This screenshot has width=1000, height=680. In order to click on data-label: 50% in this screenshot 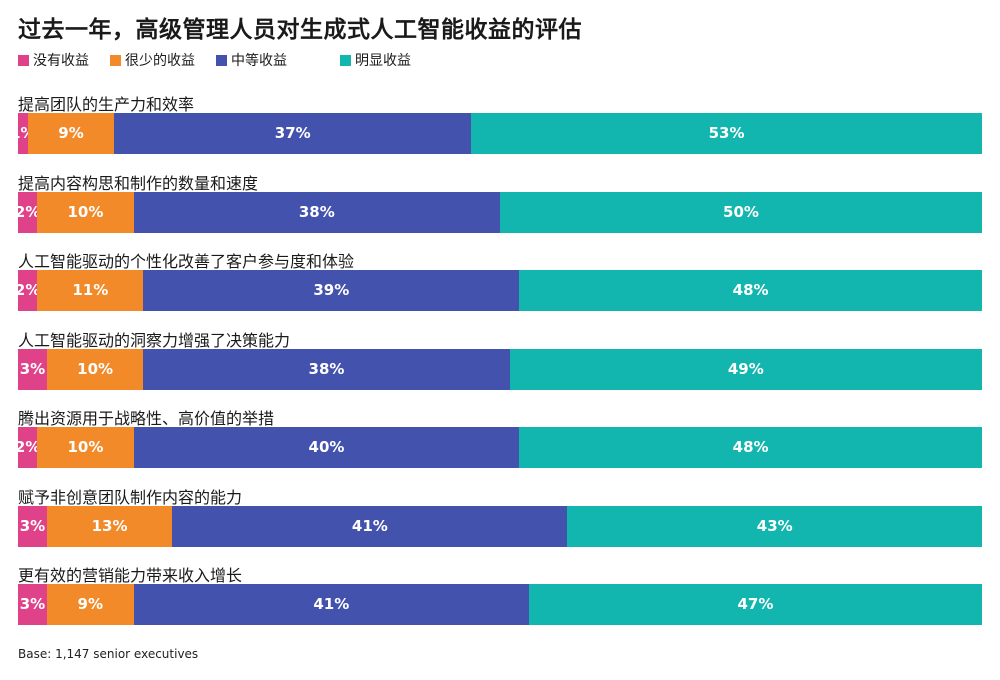, I will do `click(741, 211)`.